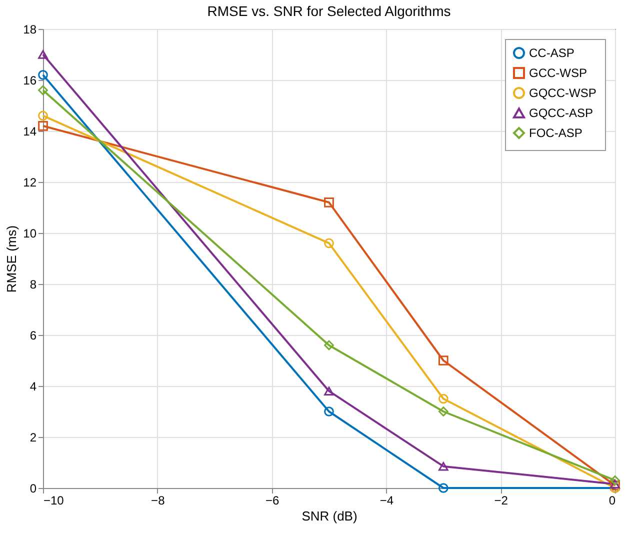 This screenshot has height=533, width=632. What do you see at coordinates (330, 516) in the screenshot?
I see `x-axis-title: SNR (dB)` at bounding box center [330, 516].